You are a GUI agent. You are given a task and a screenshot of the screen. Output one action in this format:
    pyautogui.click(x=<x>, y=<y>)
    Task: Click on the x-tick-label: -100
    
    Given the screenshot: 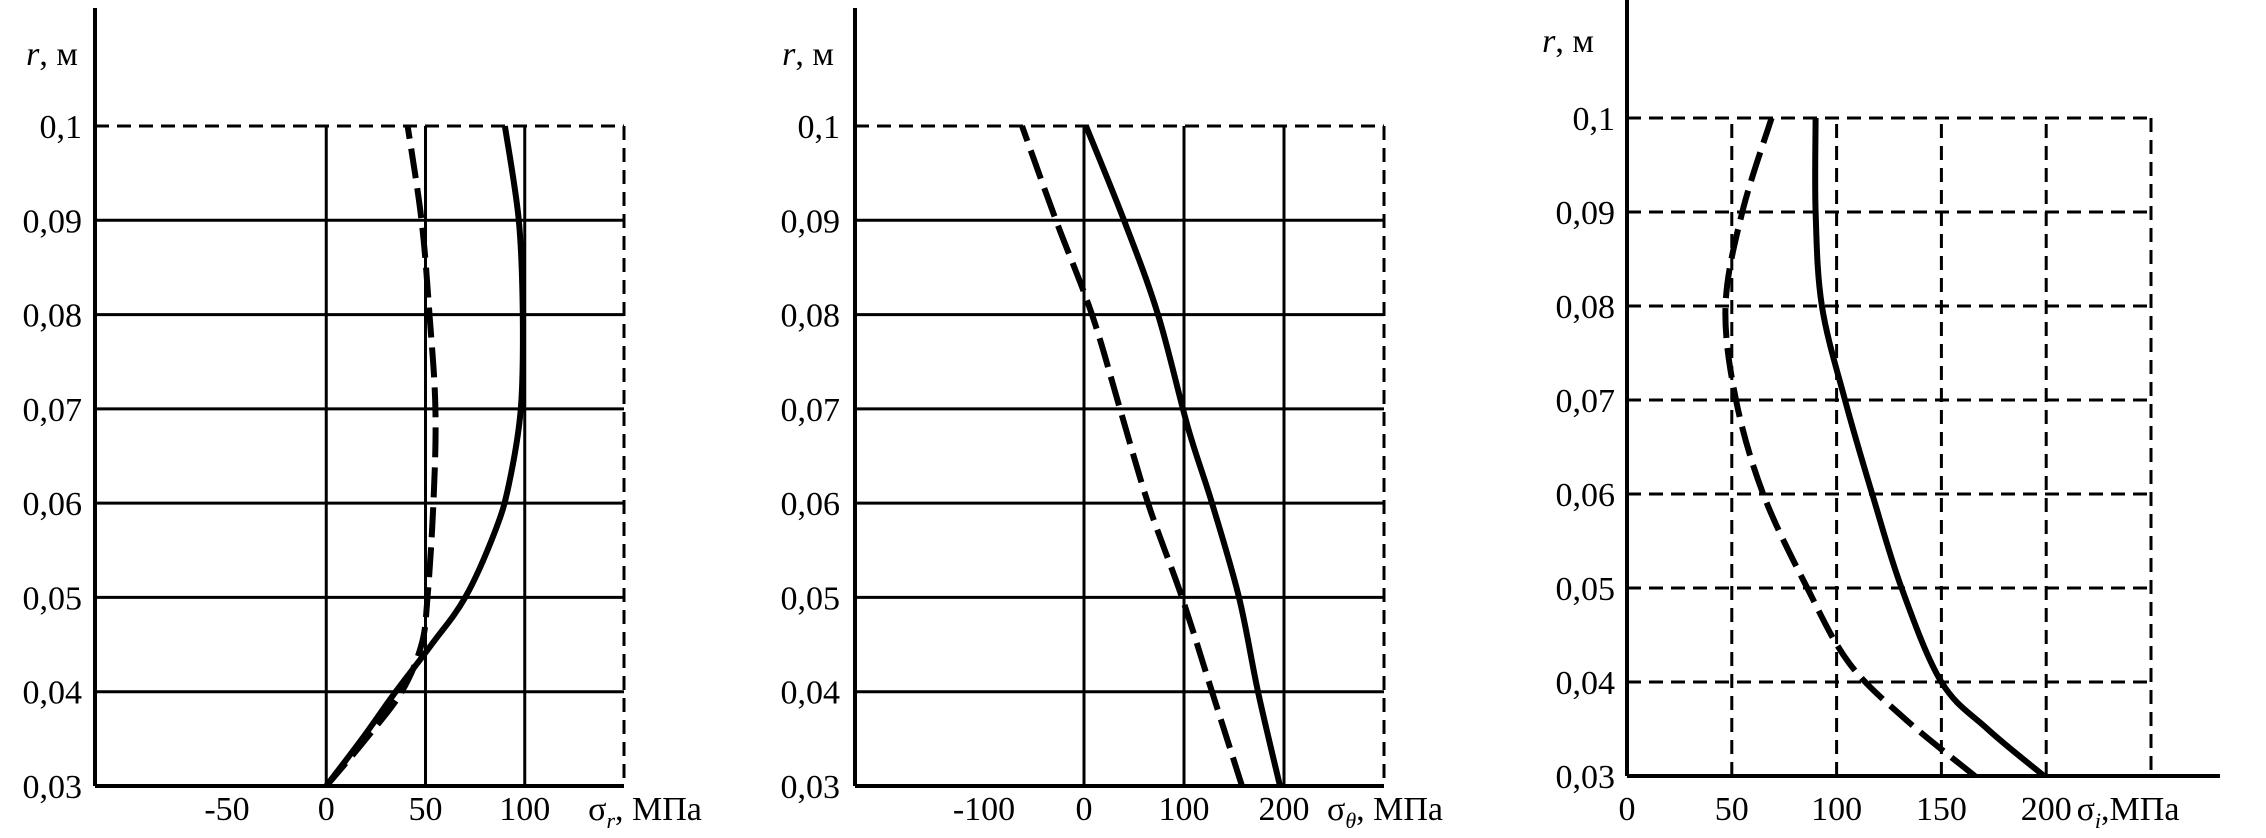 What is the action you would take?
    pyautogui.click(x=984, y=809)
    